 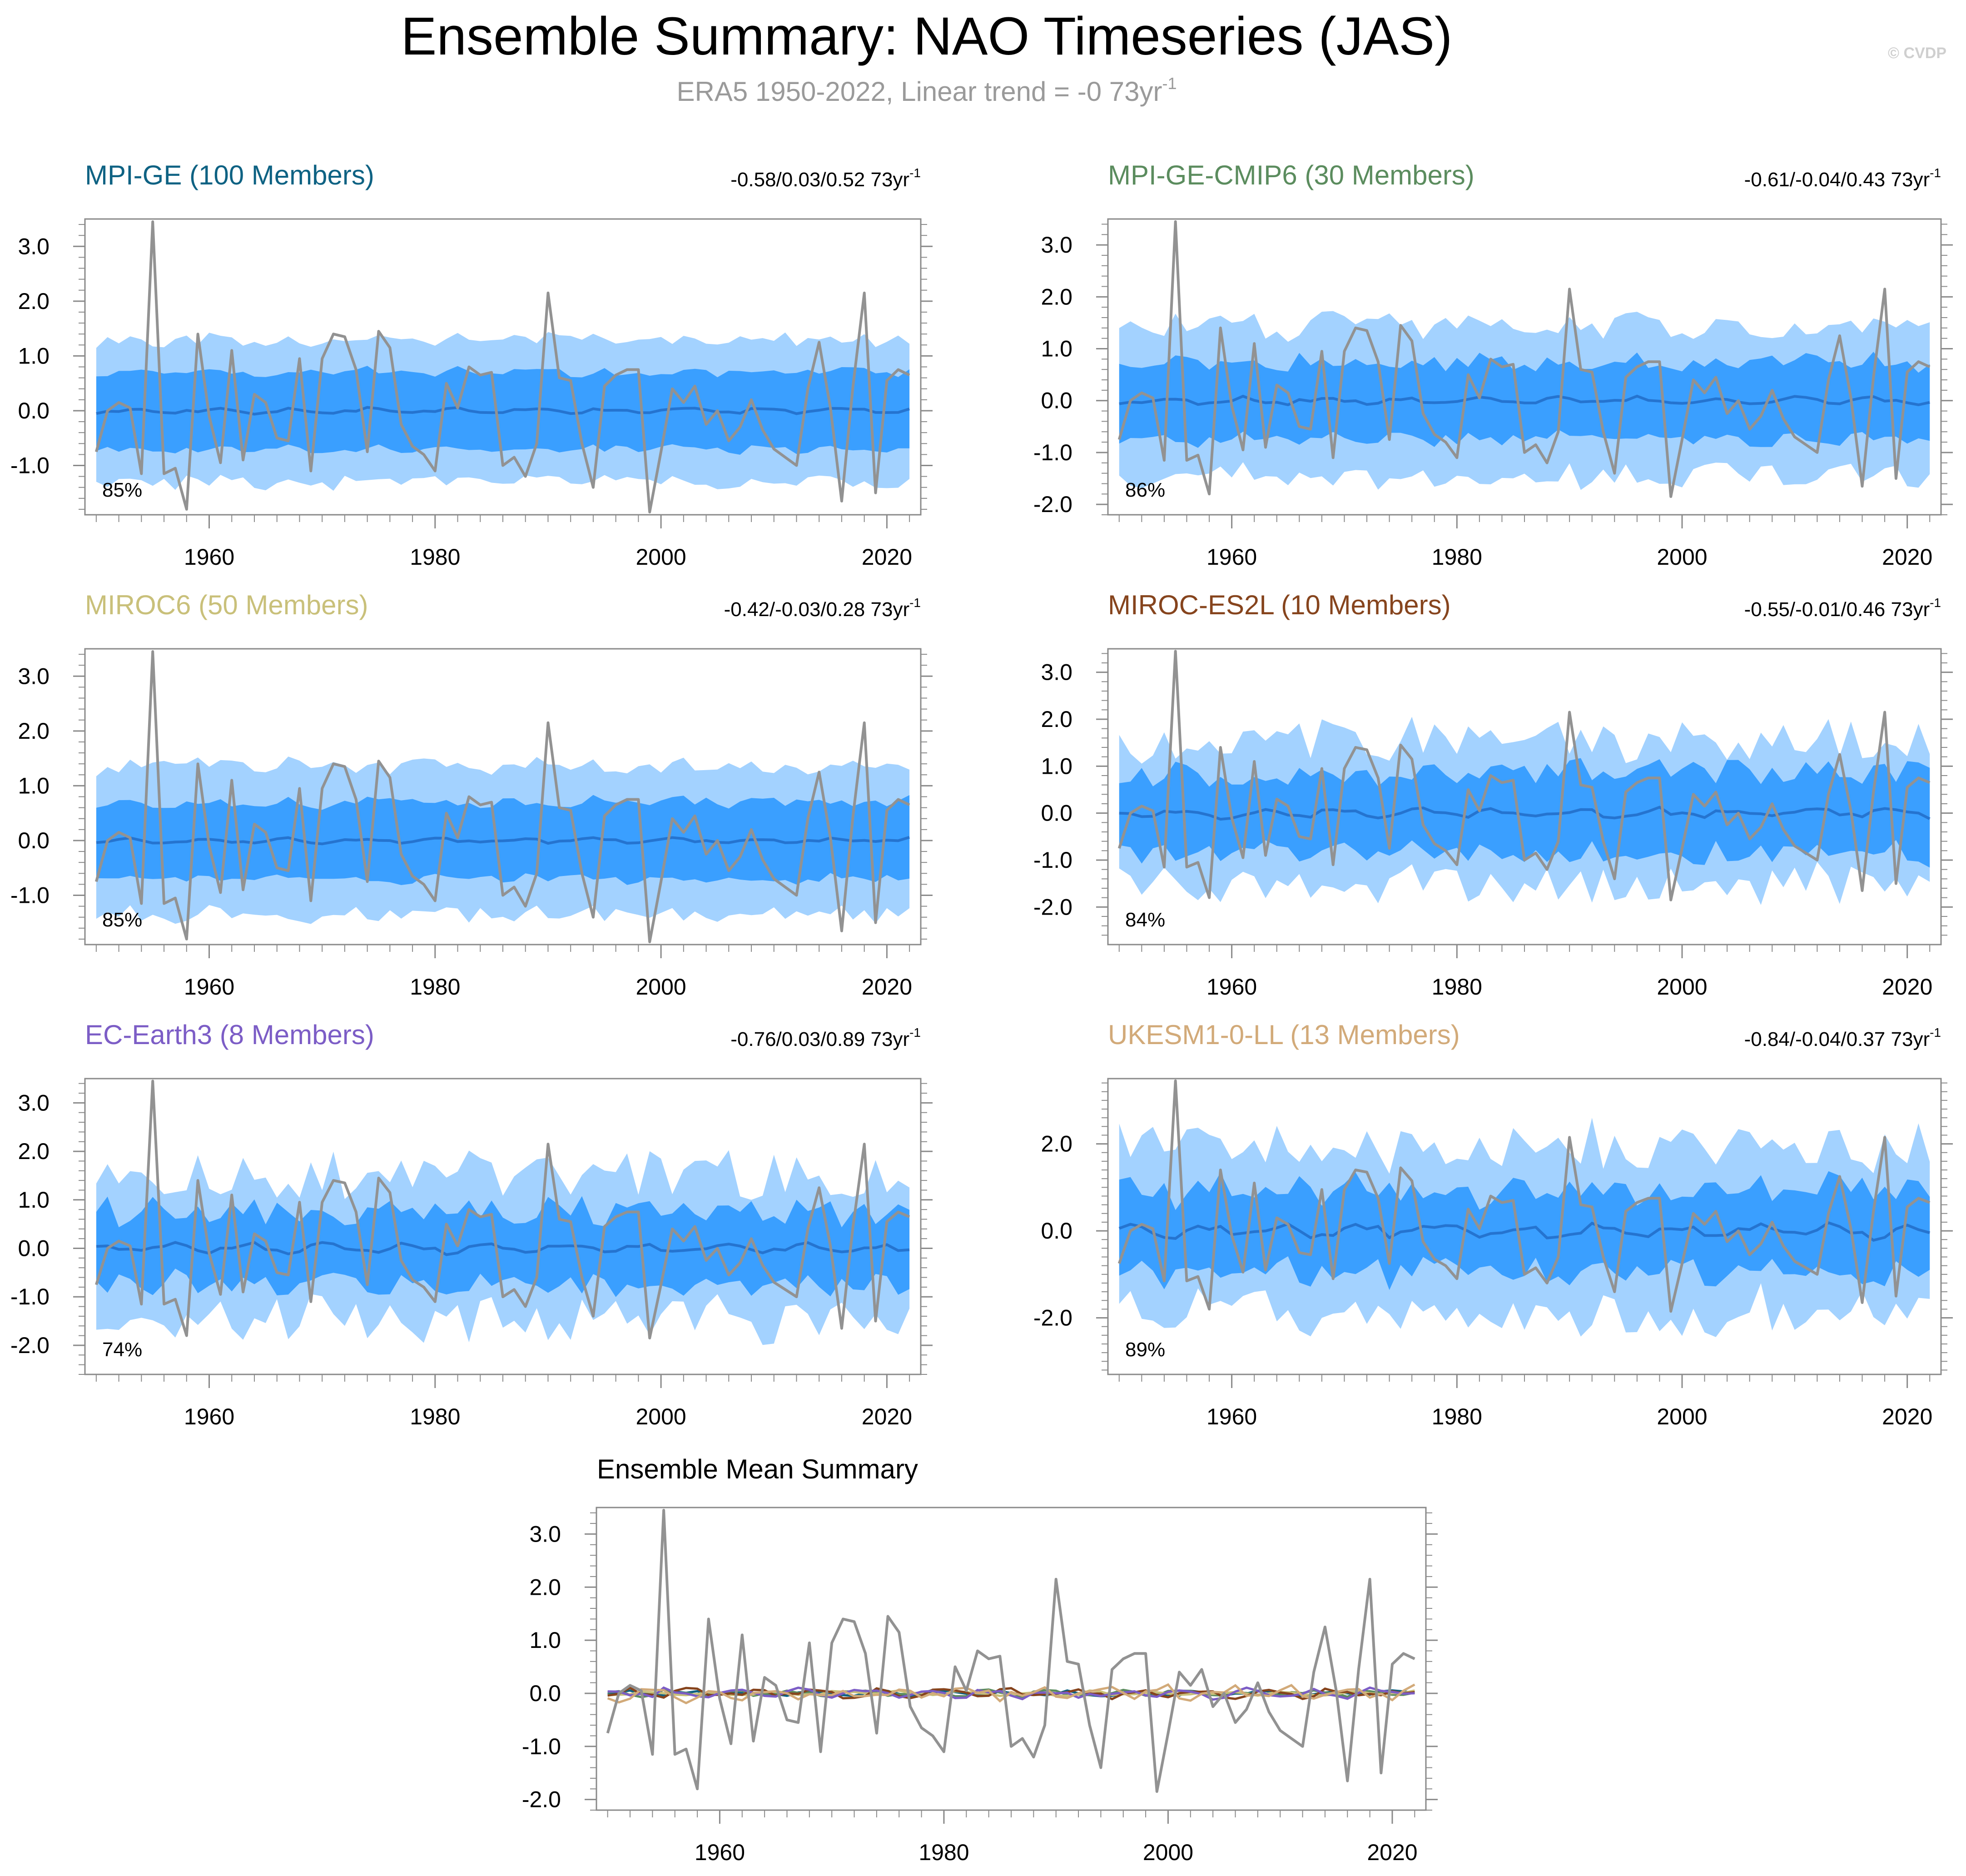 I want to click on trend-label: -0.61/-0.04/0.43 73yr-1, so click(x=1842, y=178).